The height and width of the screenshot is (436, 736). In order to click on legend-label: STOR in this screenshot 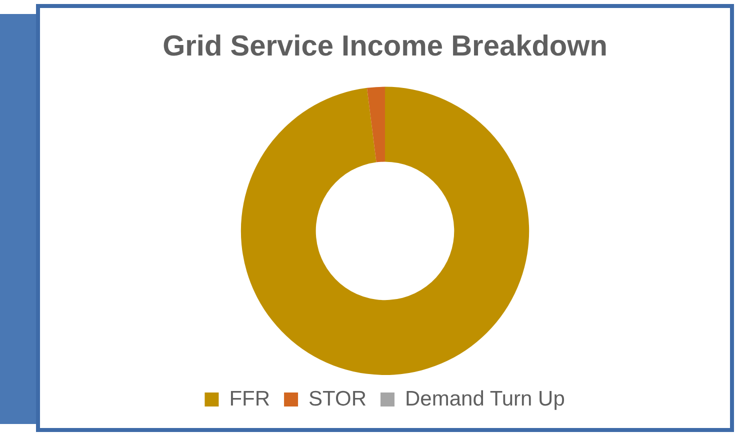, I will do `click(337, 398)`.